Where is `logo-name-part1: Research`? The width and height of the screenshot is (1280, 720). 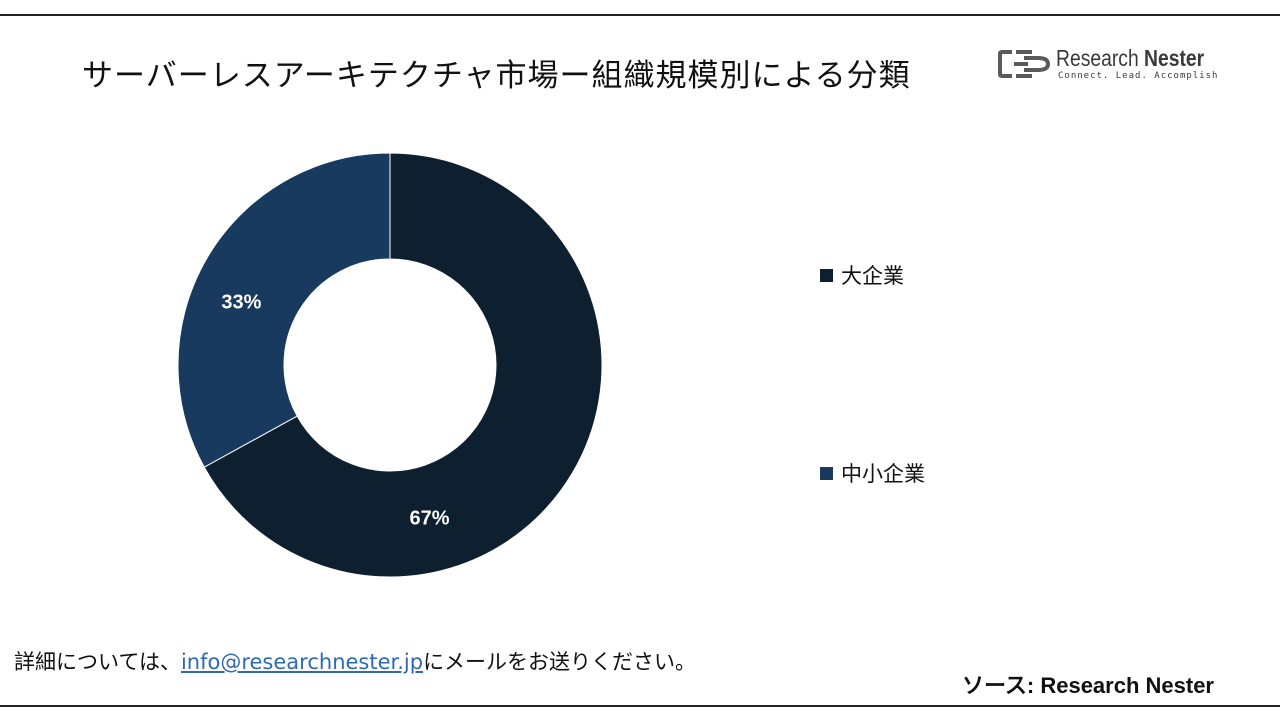 logo-name-part1: Research is located at coordinates (1100, 58).